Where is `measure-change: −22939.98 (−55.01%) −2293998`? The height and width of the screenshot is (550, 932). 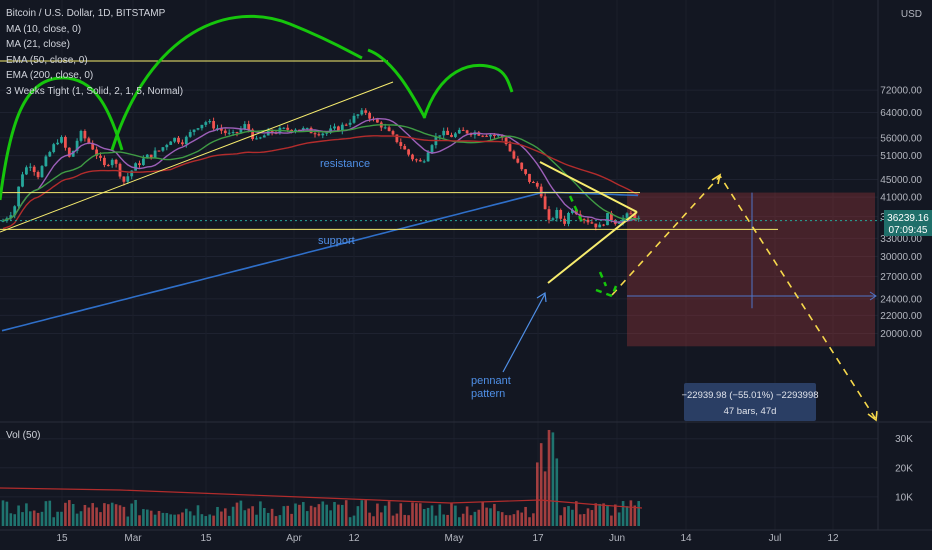
measure-change: −22939.98 (−55.01%) −2293998 is located at coordinates (749, 395).